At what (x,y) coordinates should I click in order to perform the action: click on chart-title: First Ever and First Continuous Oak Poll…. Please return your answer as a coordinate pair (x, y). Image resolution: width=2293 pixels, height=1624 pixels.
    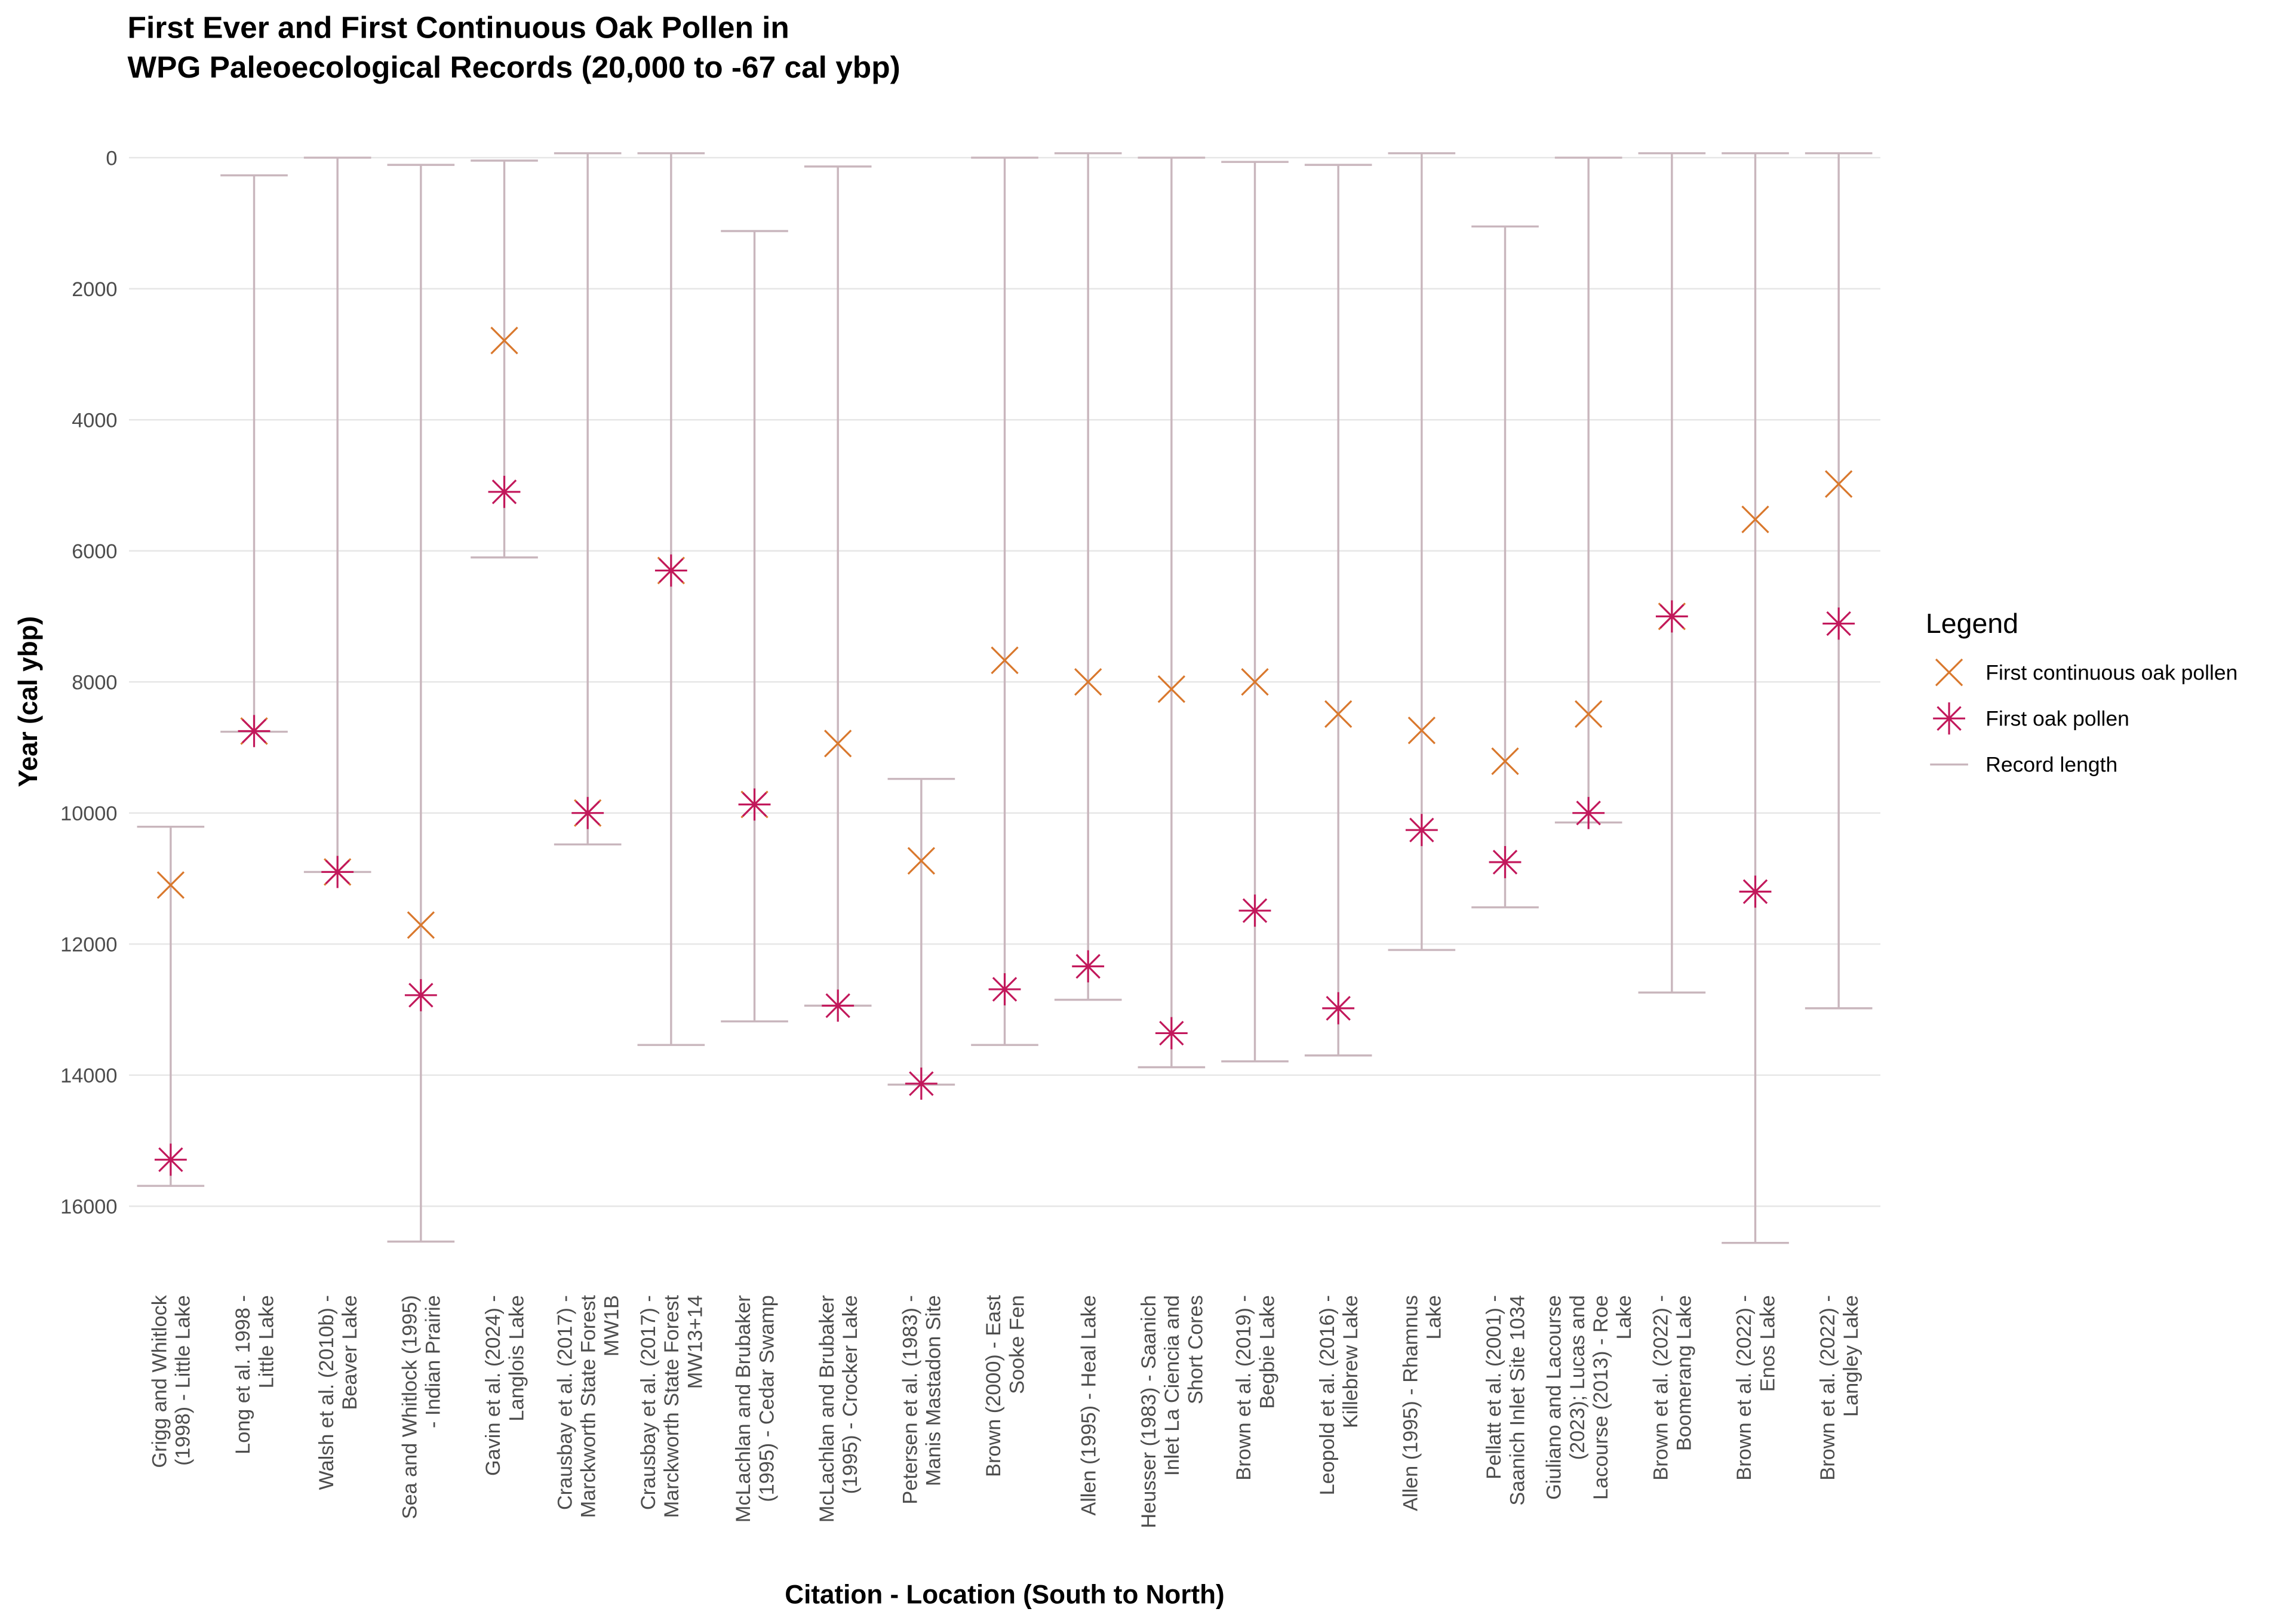
    Looking at the image, I should click on (459, 27).